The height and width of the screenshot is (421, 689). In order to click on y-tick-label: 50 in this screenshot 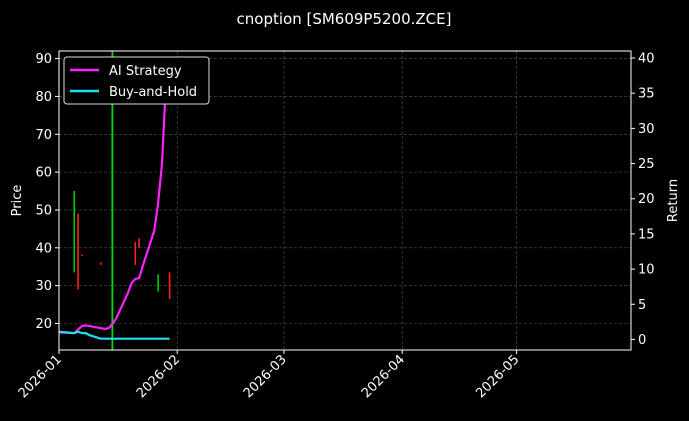, I will do `click(43, 210)`.